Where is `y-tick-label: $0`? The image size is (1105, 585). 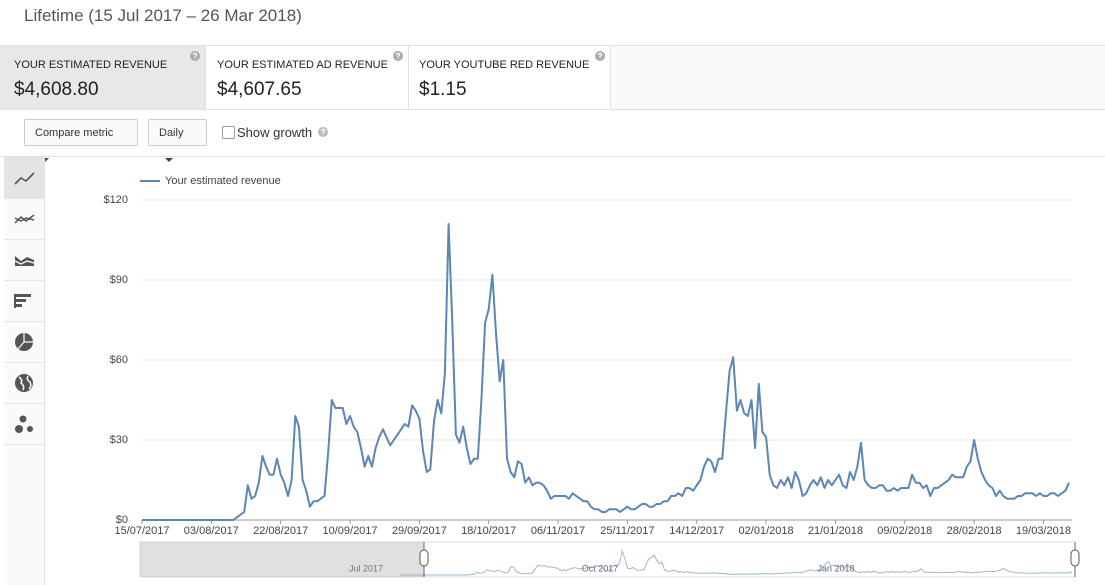 y-tick-label: $0 is located at coordinates (122, 520).